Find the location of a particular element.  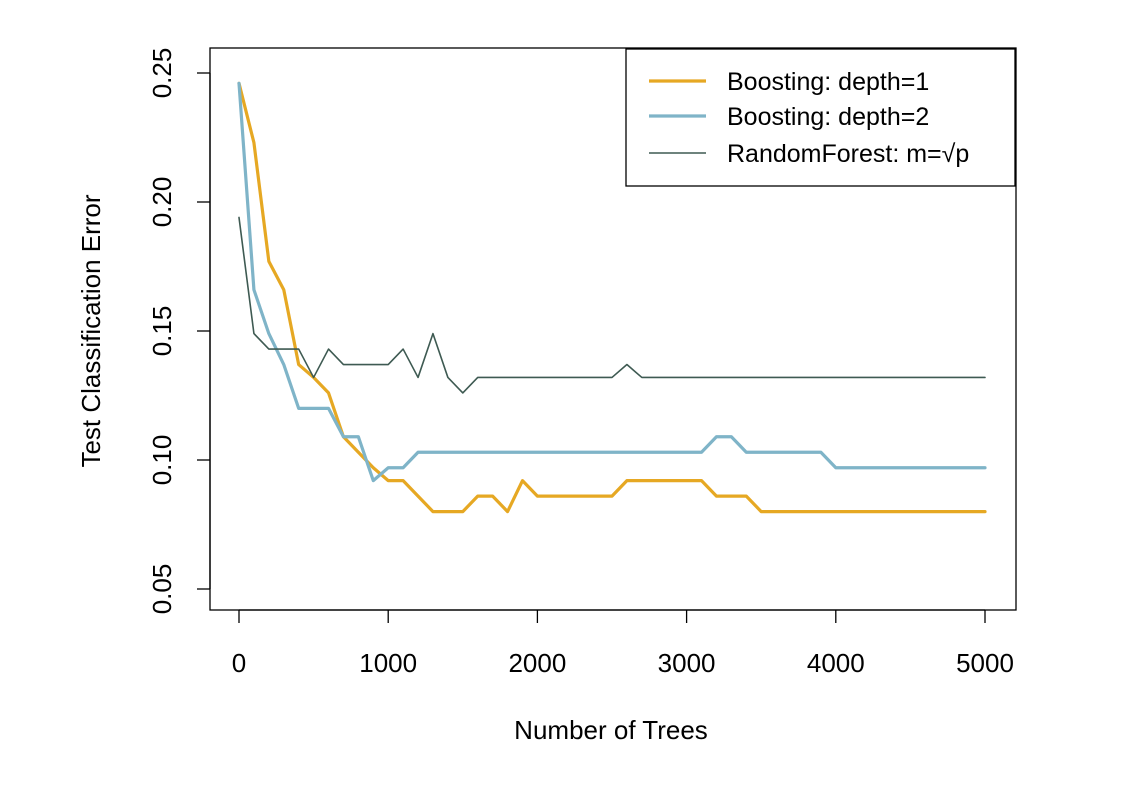

x-tick-label: 3000 is located at coordinates (687, 663).